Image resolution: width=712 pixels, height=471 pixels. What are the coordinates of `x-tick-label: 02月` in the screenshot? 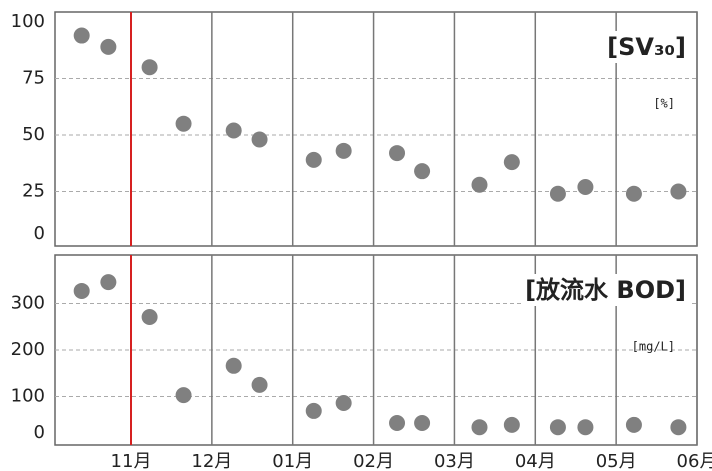 It's located at (373, 461).